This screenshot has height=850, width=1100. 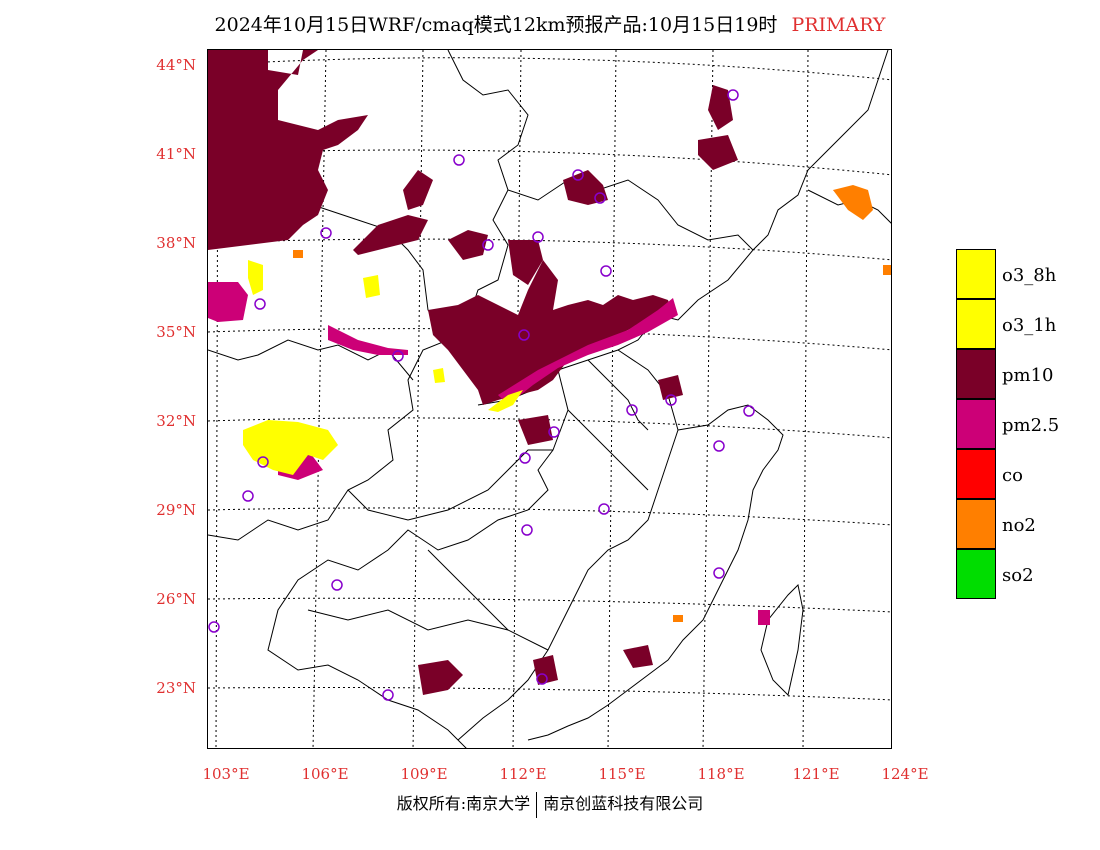 I want to click on legend-label: o3_1h, so click(x=1029, y=325).